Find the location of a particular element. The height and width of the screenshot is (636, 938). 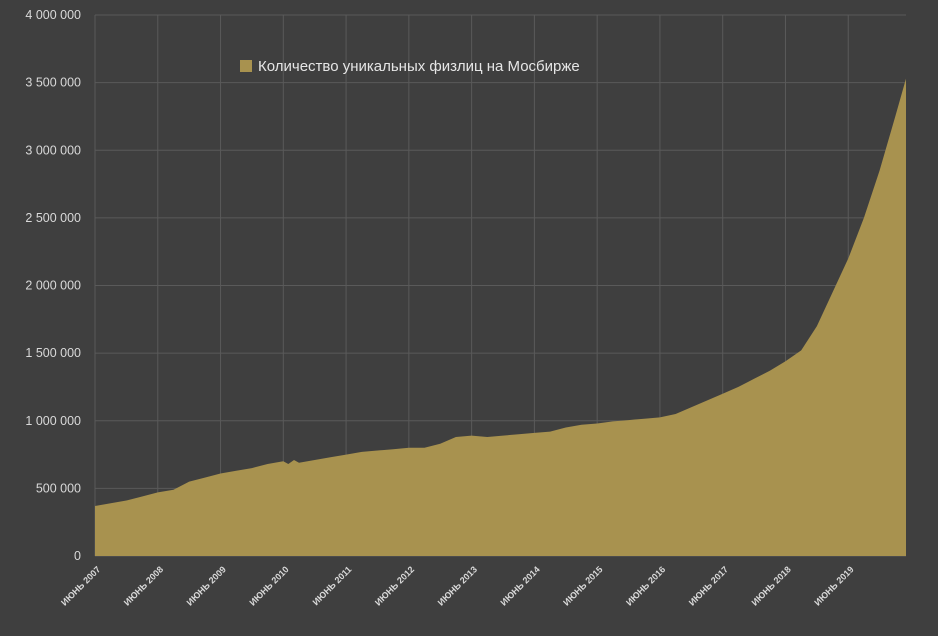

legend-swatch is located at coordinates (246, 66).